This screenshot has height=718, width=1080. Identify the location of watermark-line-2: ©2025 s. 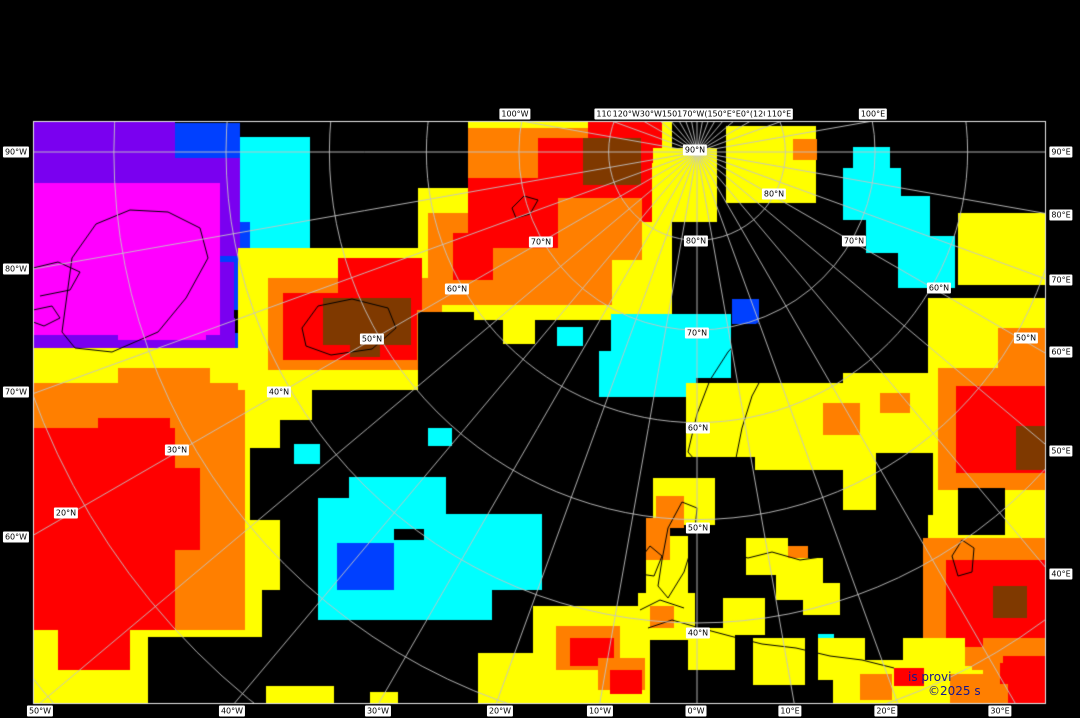
(954, 691).